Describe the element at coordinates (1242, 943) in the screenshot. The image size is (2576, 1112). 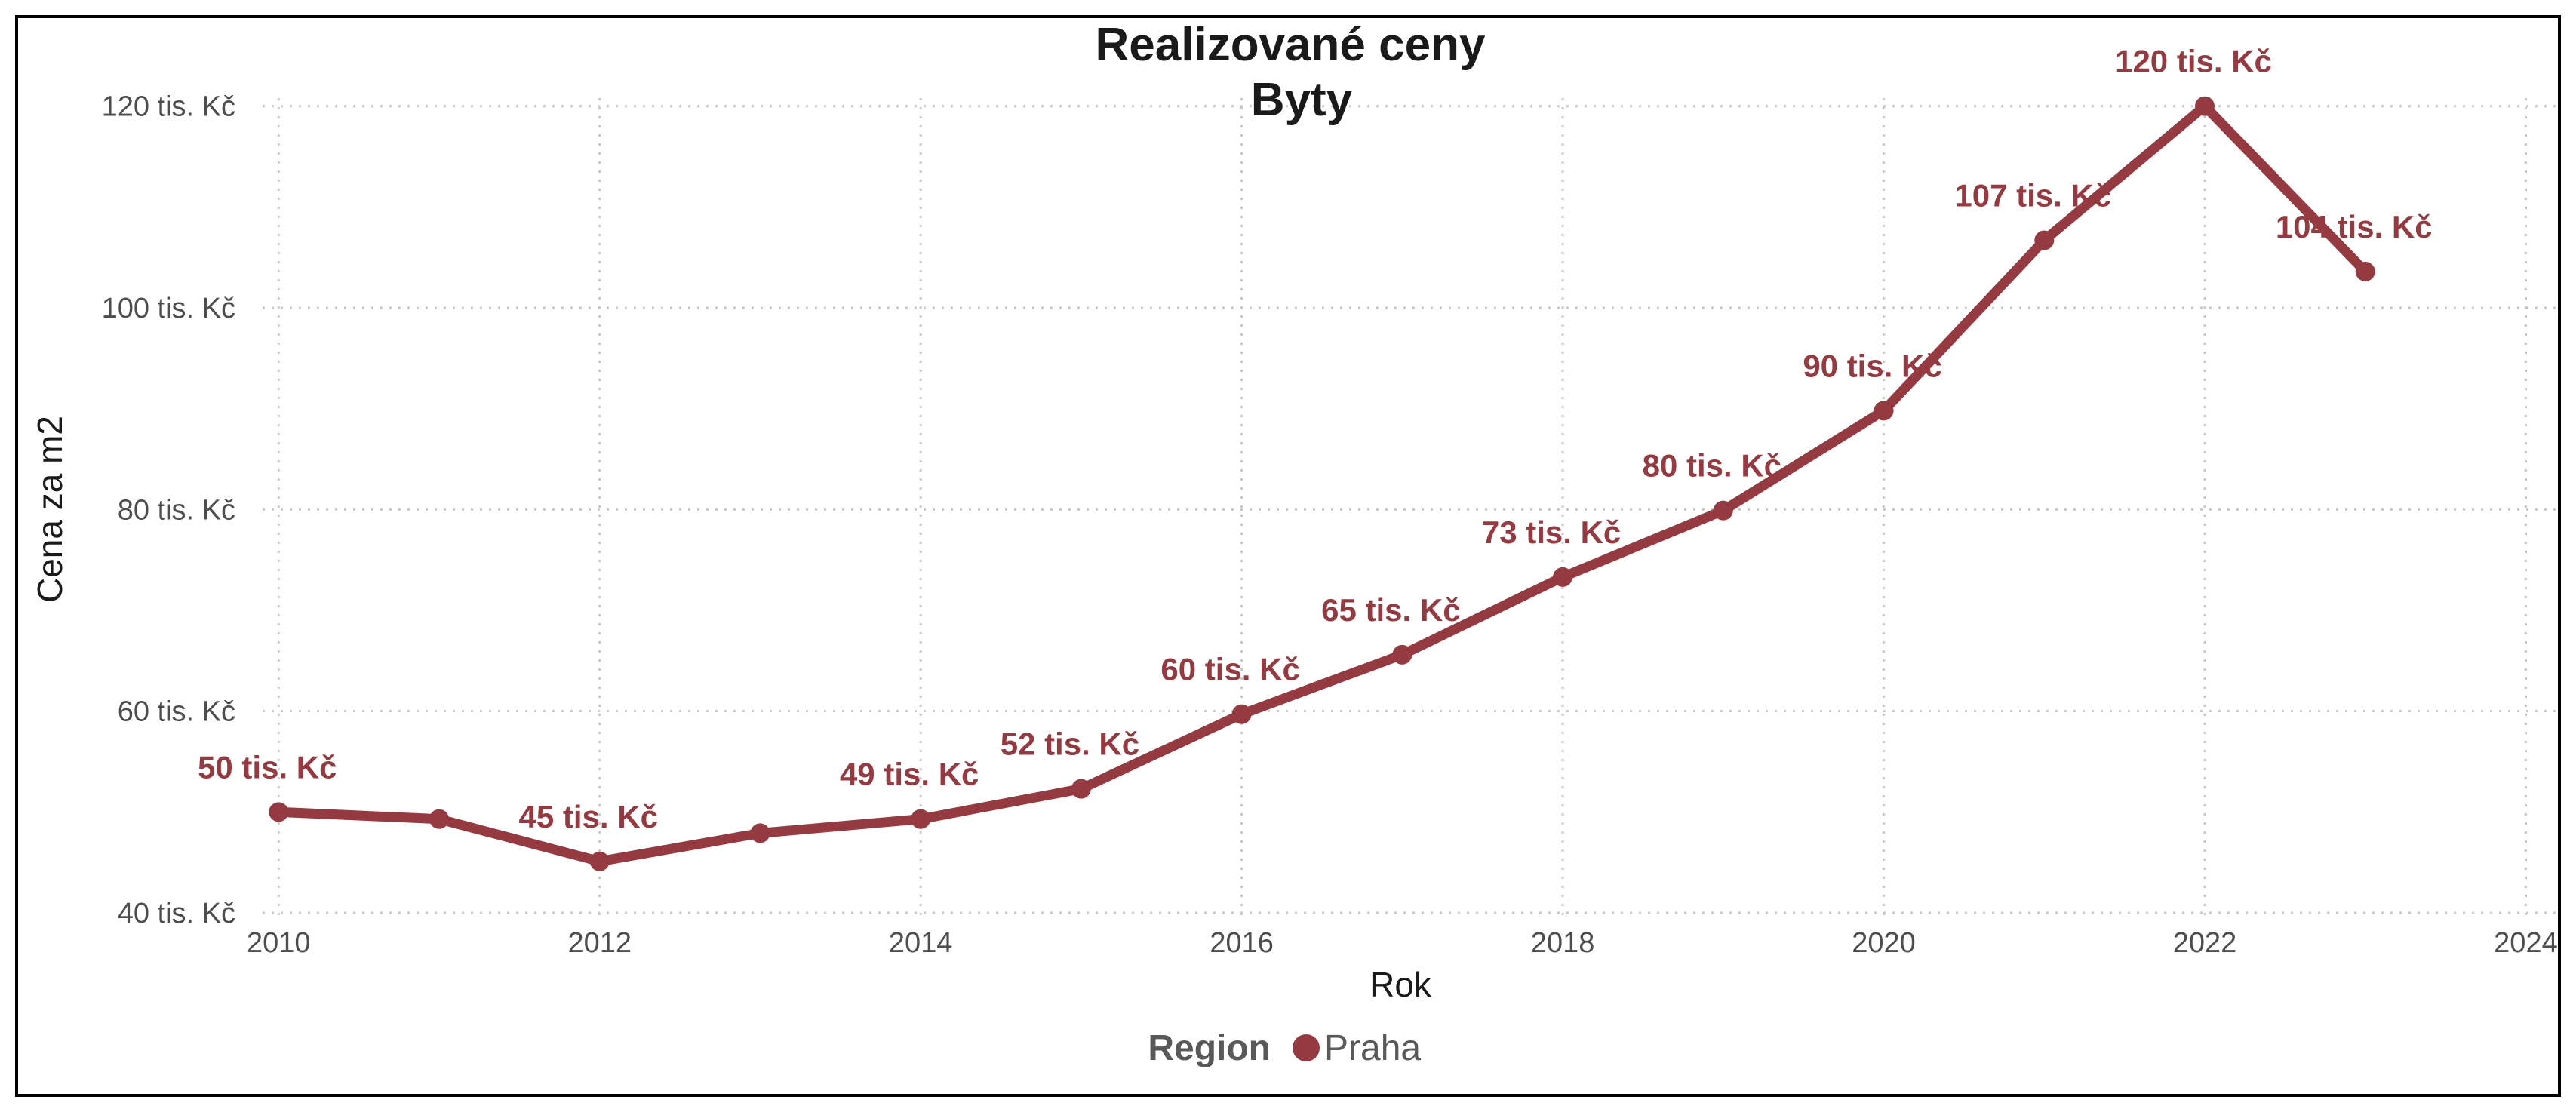
I see `x-tick-label: 2016` at that location.